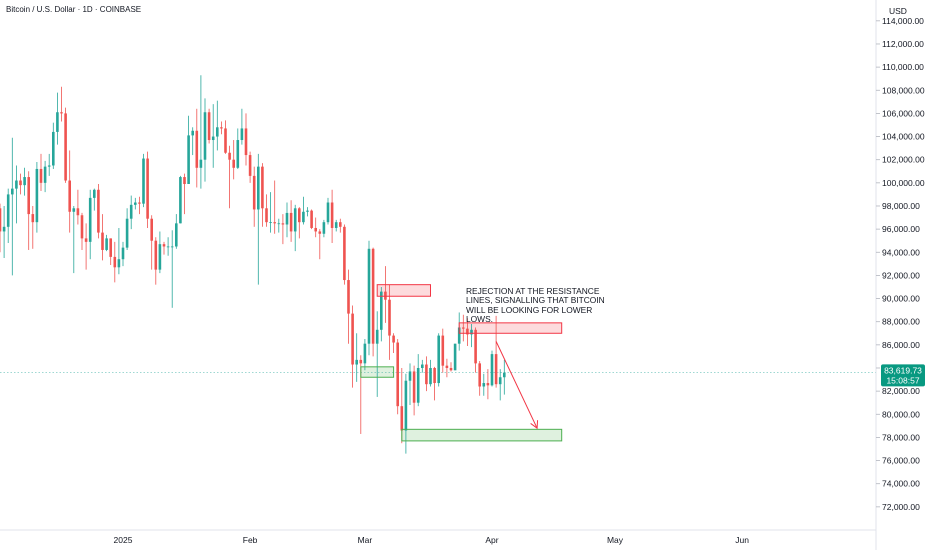 This screenshot has width=932, height=550. I want to click on price-tick-label: 82,000.00, so click(901, 391).